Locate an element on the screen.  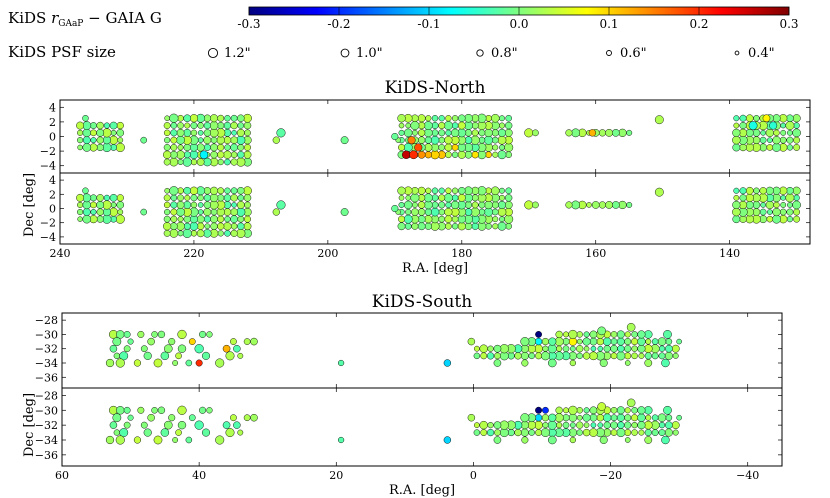
psf-legend-entry: 1.0" is located at coordinates (369, 53).